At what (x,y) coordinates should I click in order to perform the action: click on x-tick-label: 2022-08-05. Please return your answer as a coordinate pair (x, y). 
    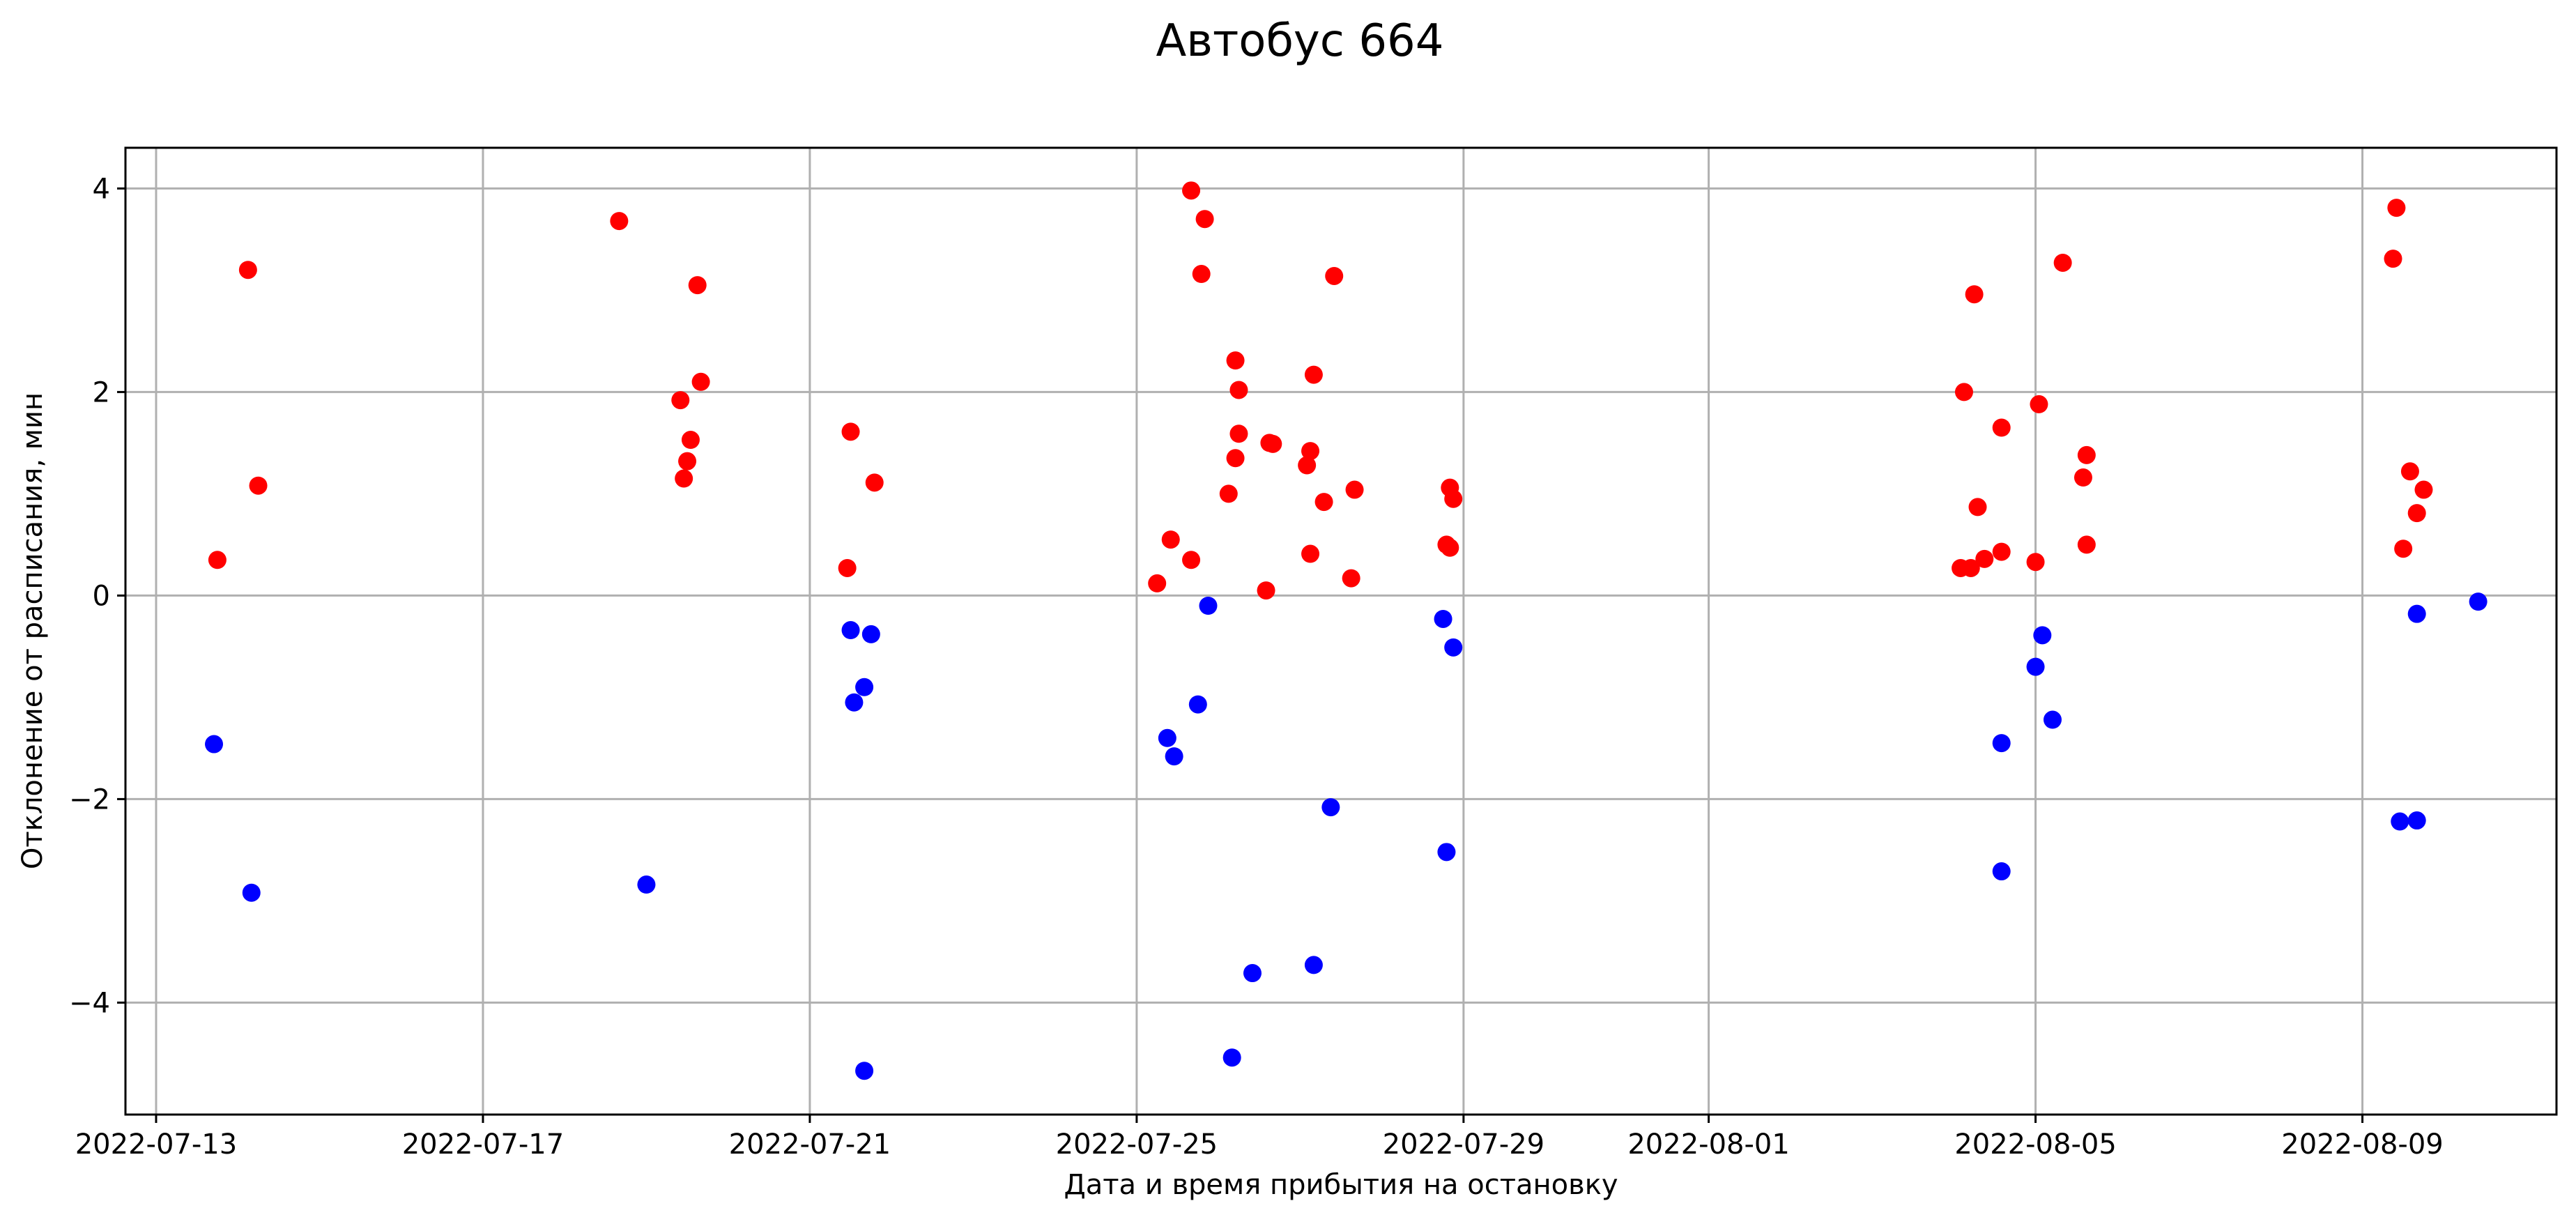
    Looking at the image, I should click on (2035, 1145).